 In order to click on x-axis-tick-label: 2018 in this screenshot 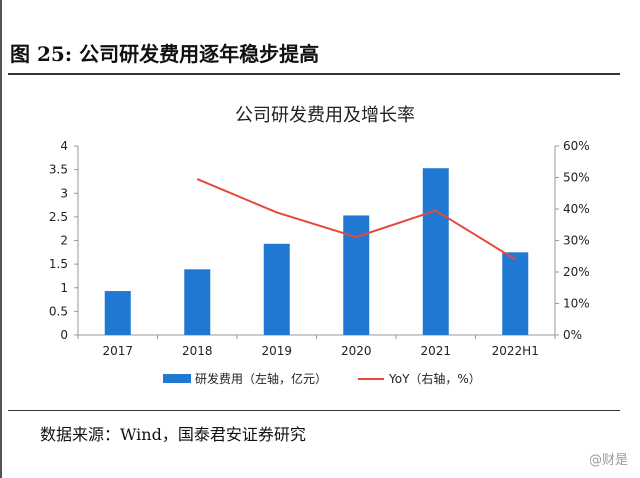, I will do `click(197, 351)`.